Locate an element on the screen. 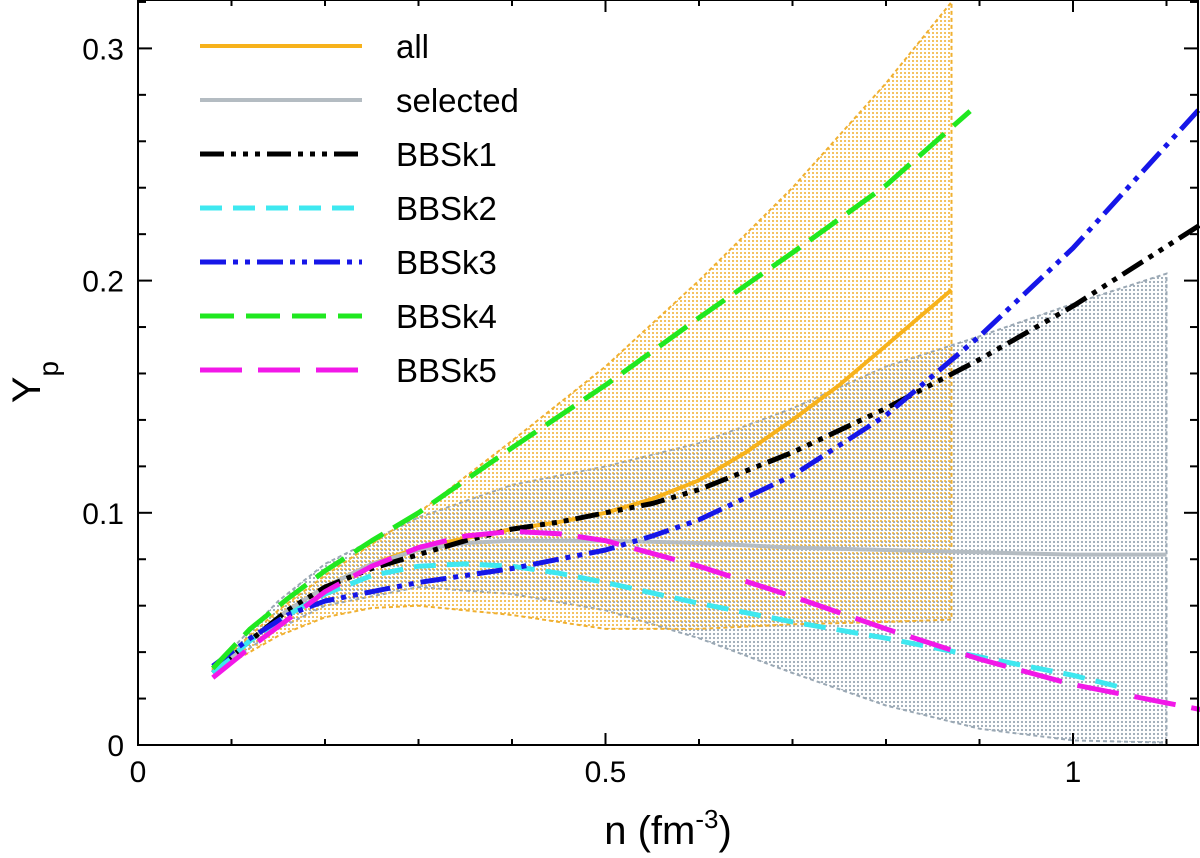 The image size is (1200, 858). y-tick-label: 0.1 is located at coordinates (103, 514).